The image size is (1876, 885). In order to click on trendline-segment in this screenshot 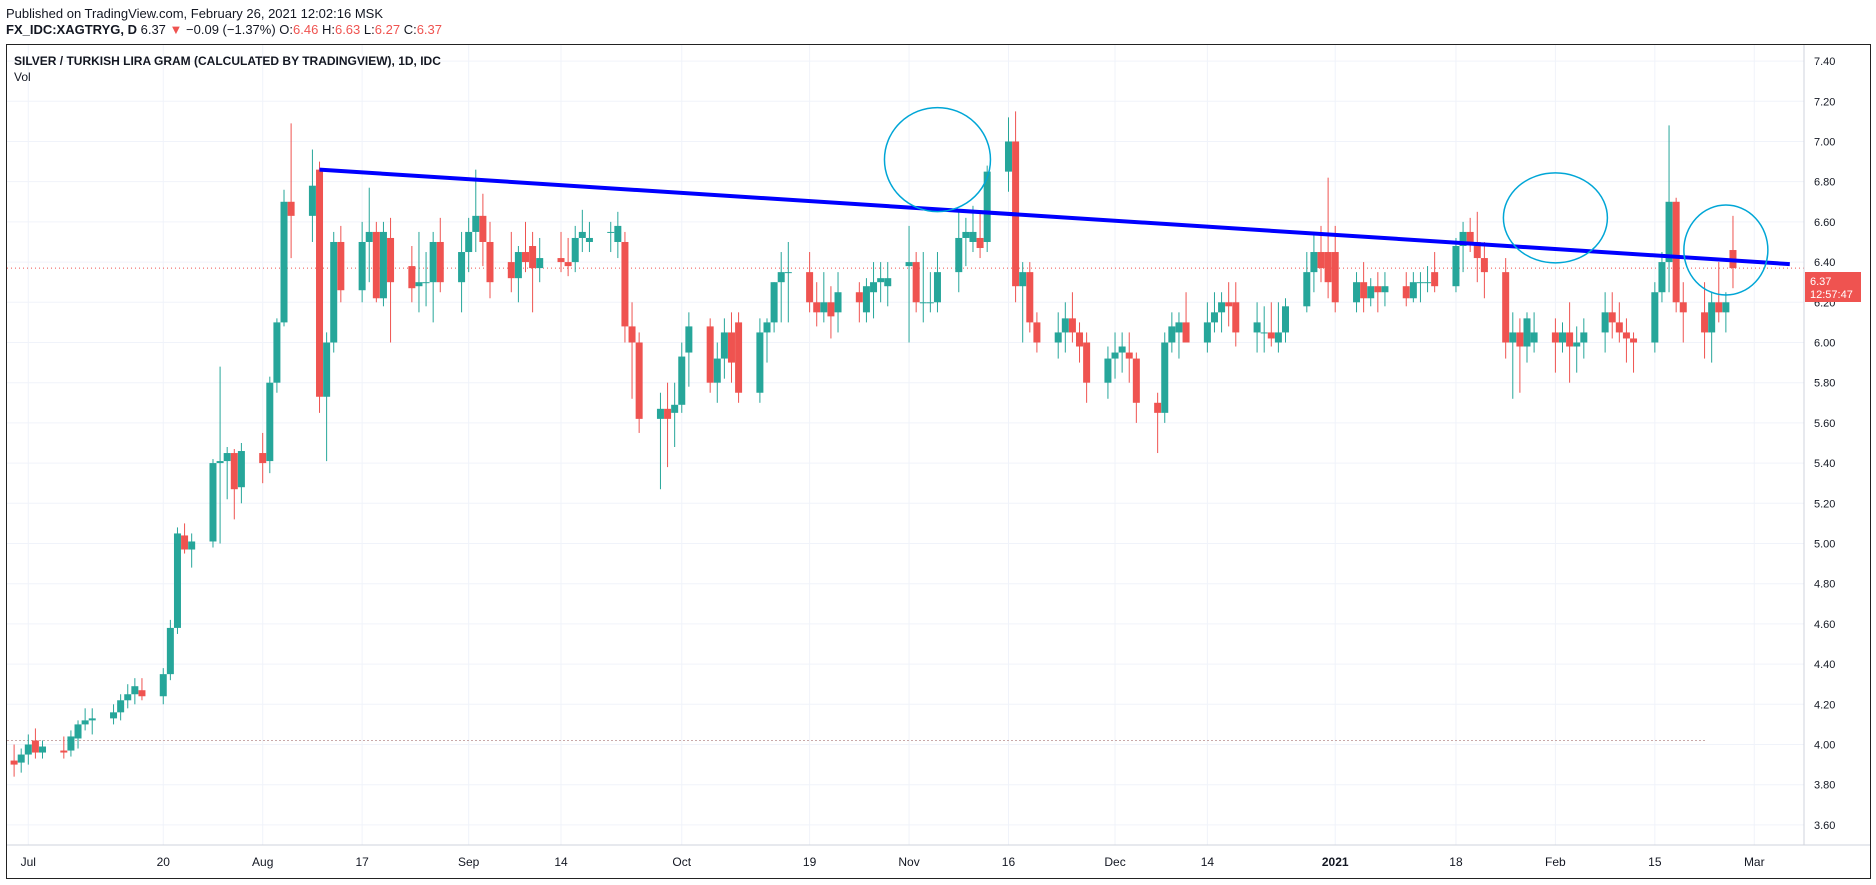, I will do `click(1054, 217)`.